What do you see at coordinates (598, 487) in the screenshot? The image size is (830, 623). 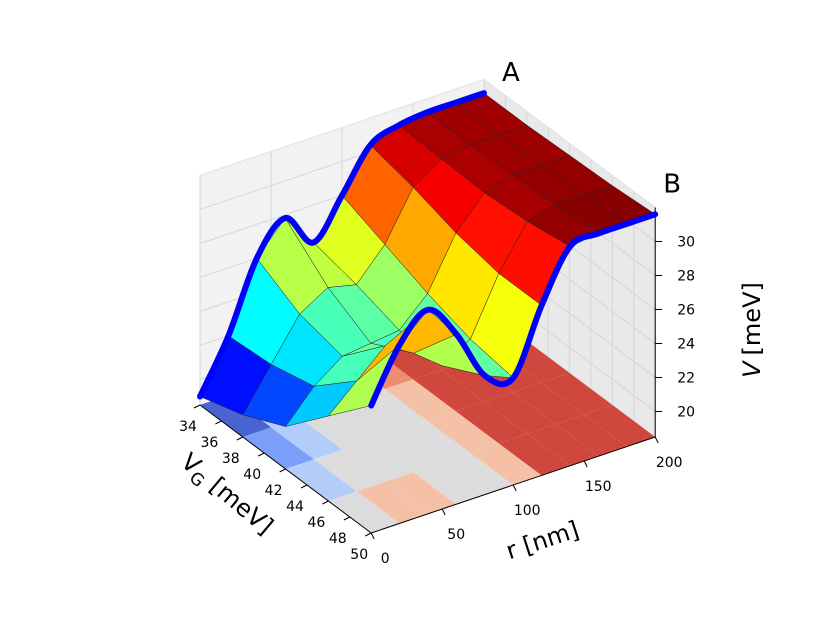 I see `y-tick-label: 150` at bounding box center [598, 487].